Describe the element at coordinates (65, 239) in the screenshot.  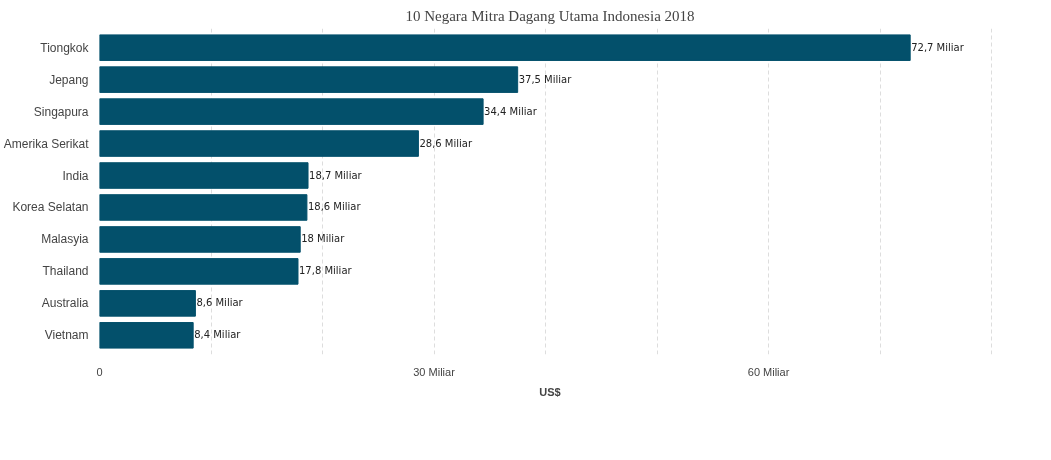
I see `y-tick-label: Malasyia` at that location.